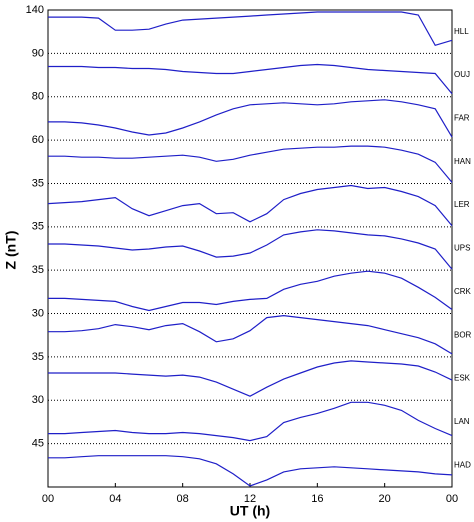  Describe the element at coordinates (250, 499) in the screenshot. I see `x-tick-label: 12` at that location.